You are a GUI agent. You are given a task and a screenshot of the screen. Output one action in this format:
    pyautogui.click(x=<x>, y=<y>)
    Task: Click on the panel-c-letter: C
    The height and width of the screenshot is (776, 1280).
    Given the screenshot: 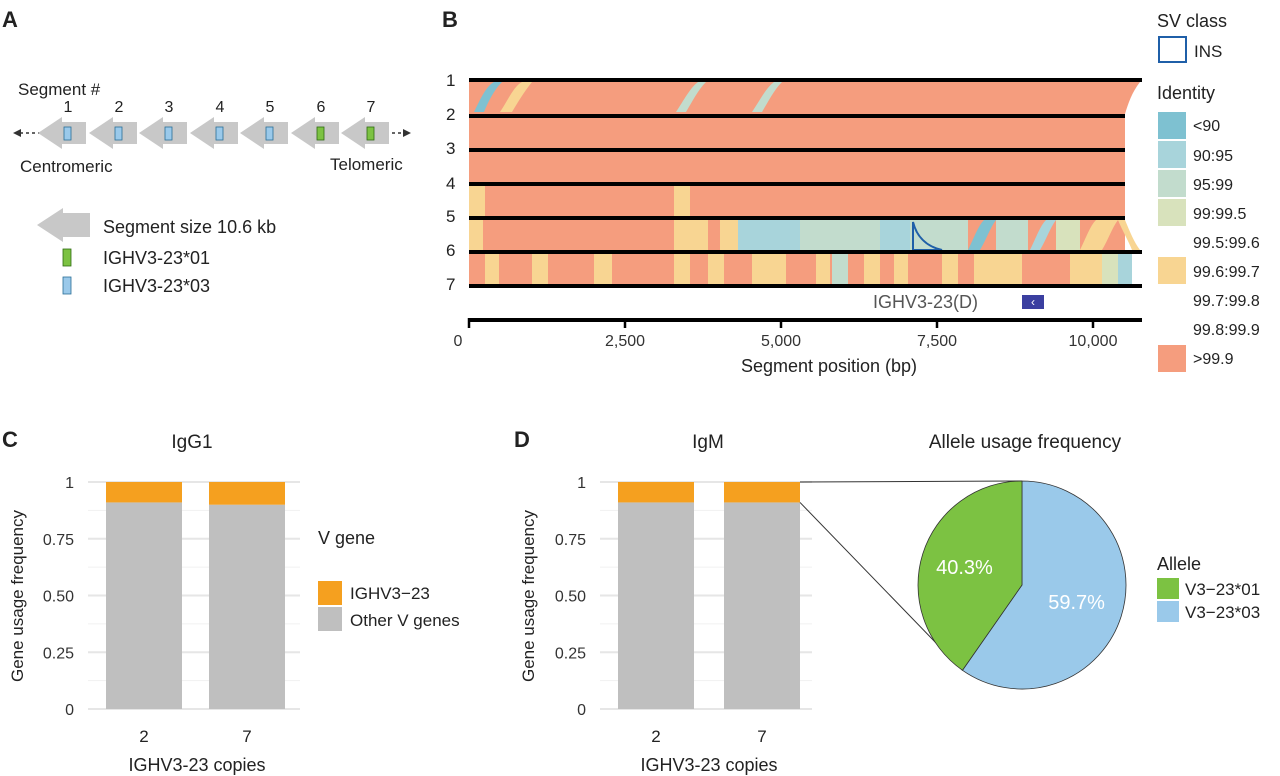 What is the action you would take?
    pyautogui.click(x=10, y=439)
    